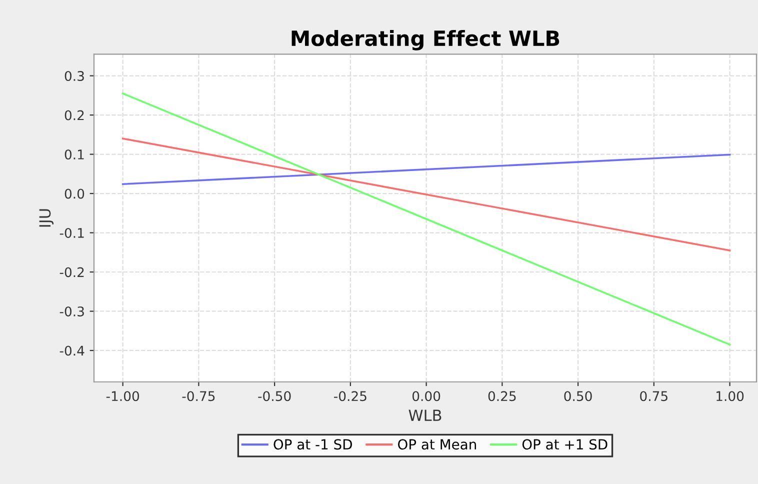 Image resolution: width=758 pixels, height=484 pixels. I want to click on x-tick-label: 0.75, so click(654, 396).